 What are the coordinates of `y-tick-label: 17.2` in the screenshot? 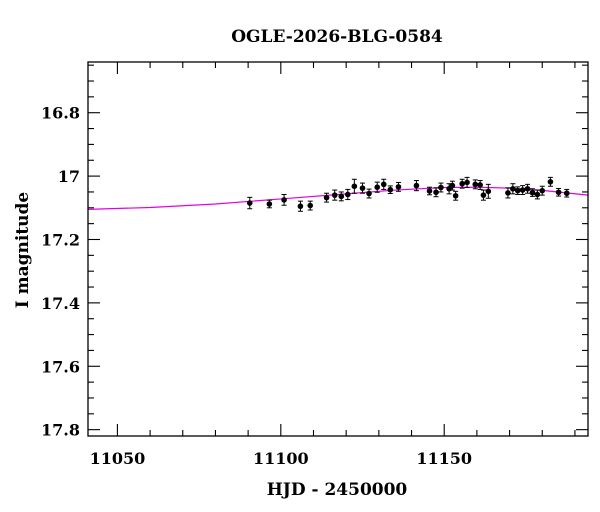 It's located at (60, 239).